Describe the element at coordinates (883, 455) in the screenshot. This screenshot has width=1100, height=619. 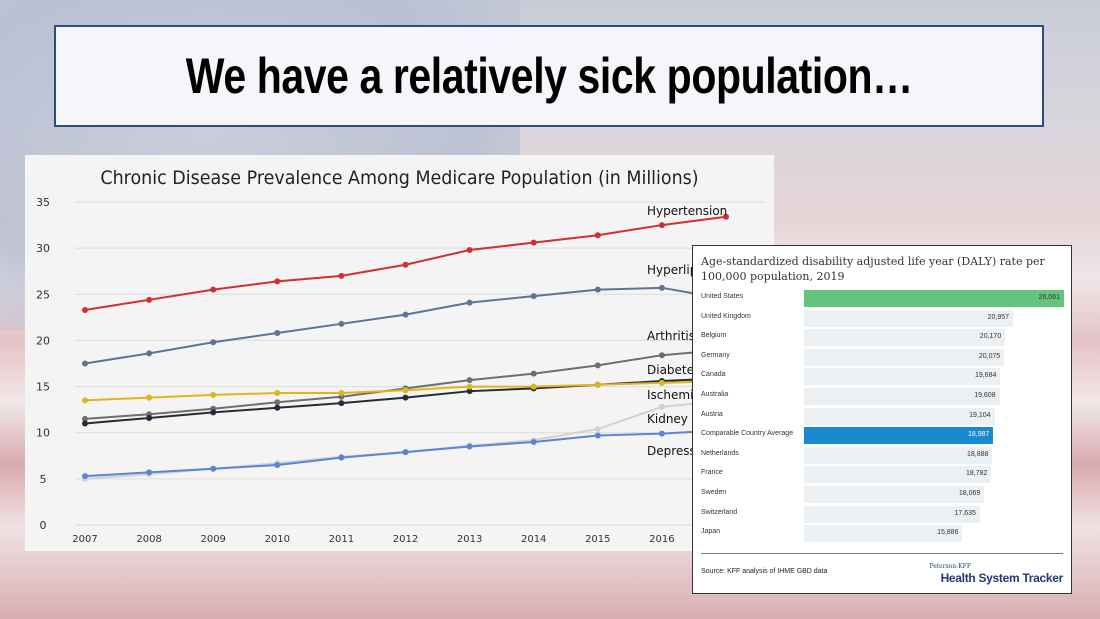
I see `bar-row: Netherlands 18,888` at that location.